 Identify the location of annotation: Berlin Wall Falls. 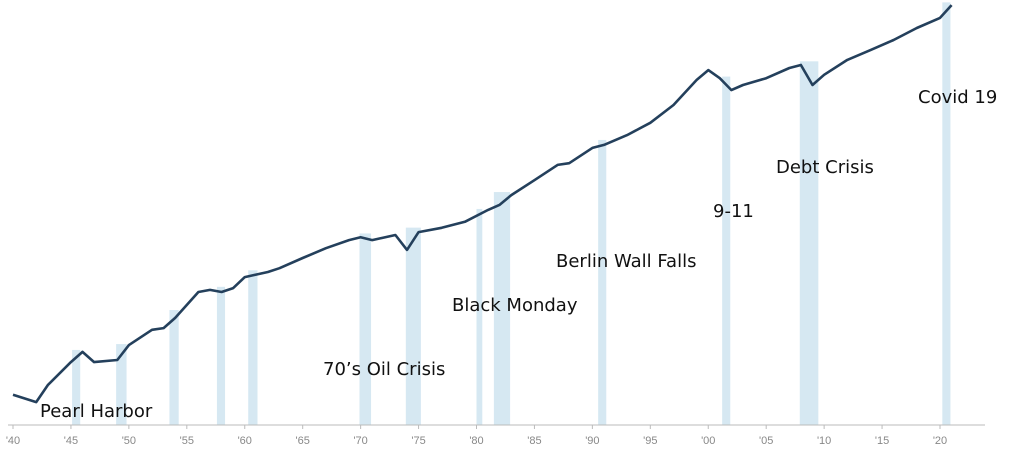
(626, 261).